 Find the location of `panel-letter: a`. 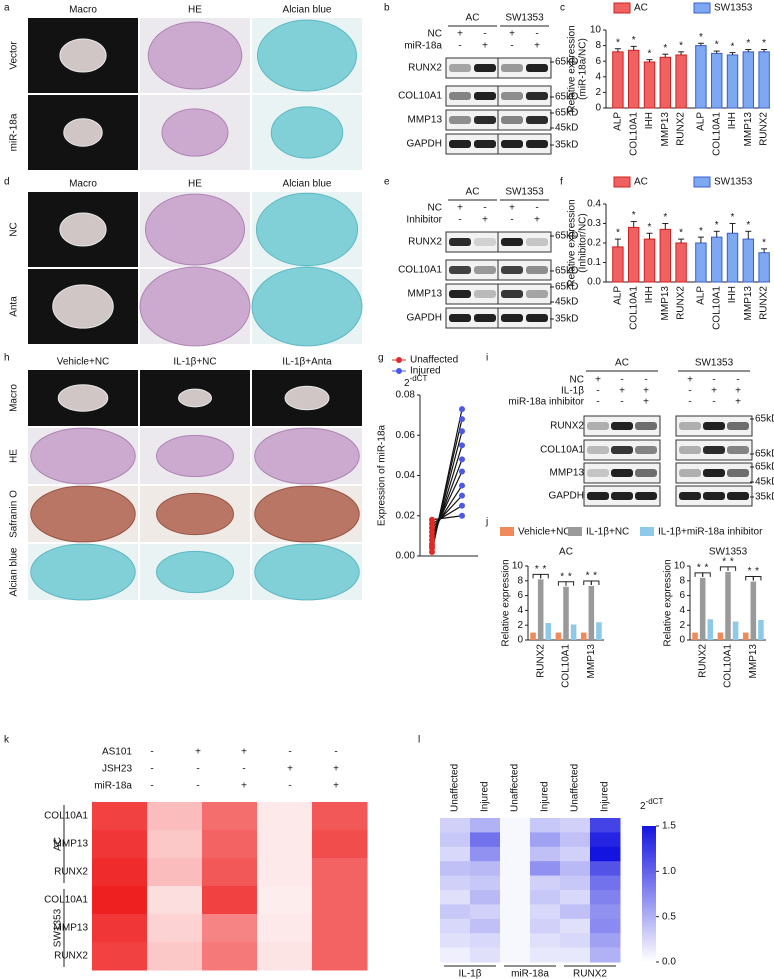

panel-letter: a is located at coordinates (7, 8).